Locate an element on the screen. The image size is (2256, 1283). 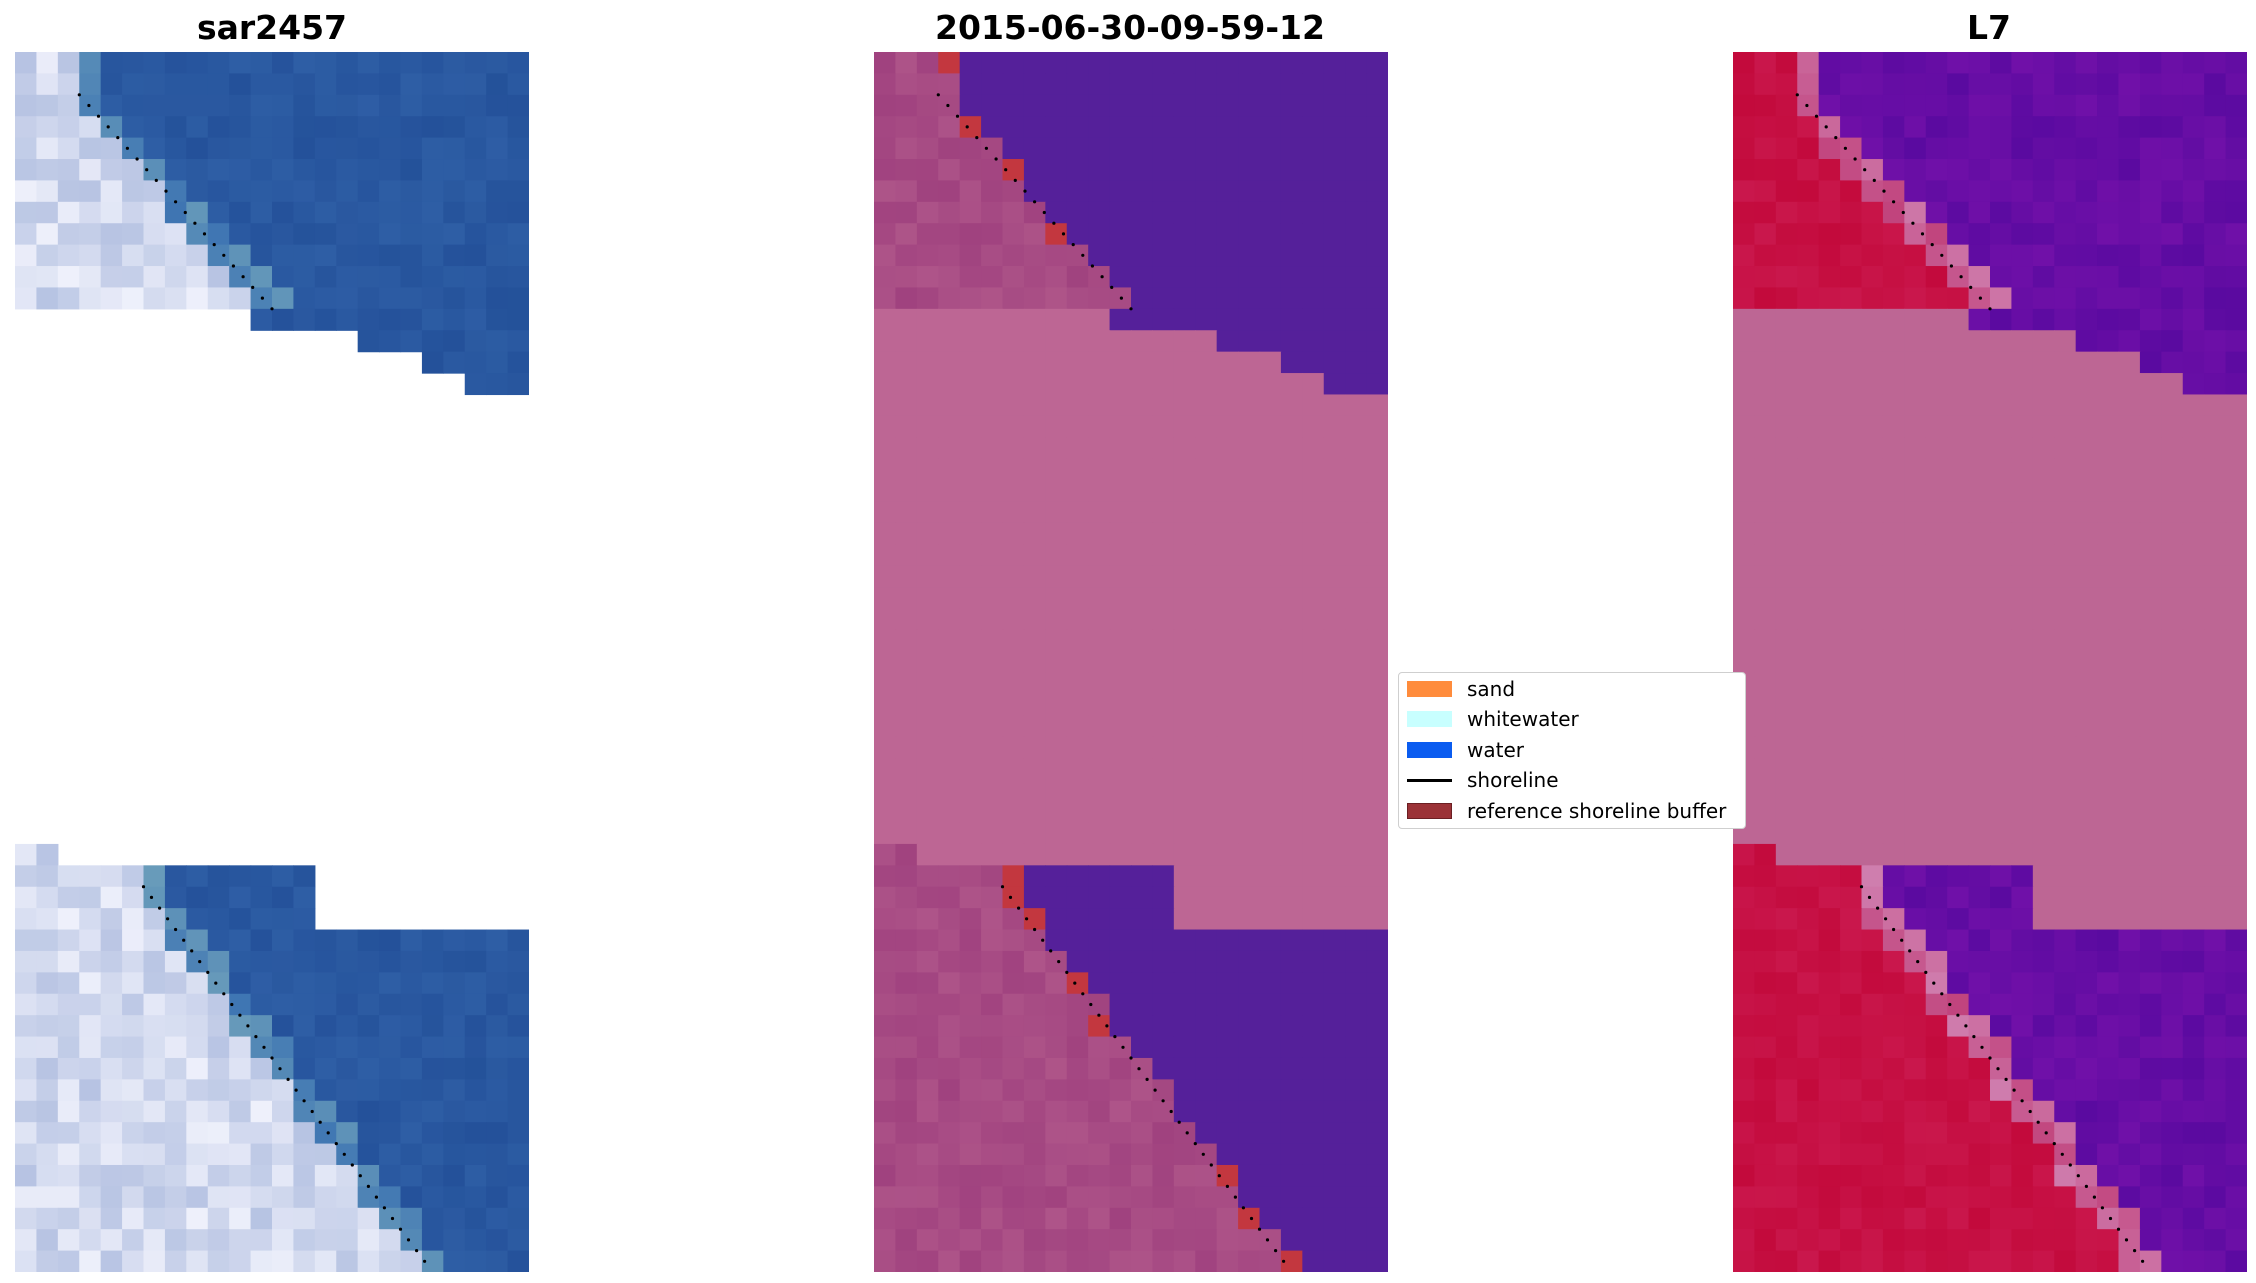
legend-item-whitewater: whitewater is located at coordinates (1493, 719).